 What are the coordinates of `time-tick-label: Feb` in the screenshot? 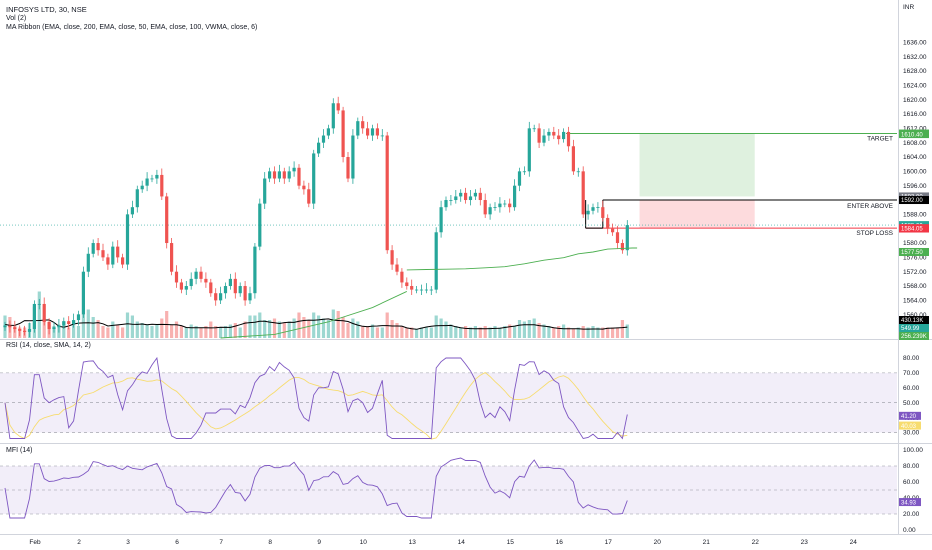 It's located at (35, 542).